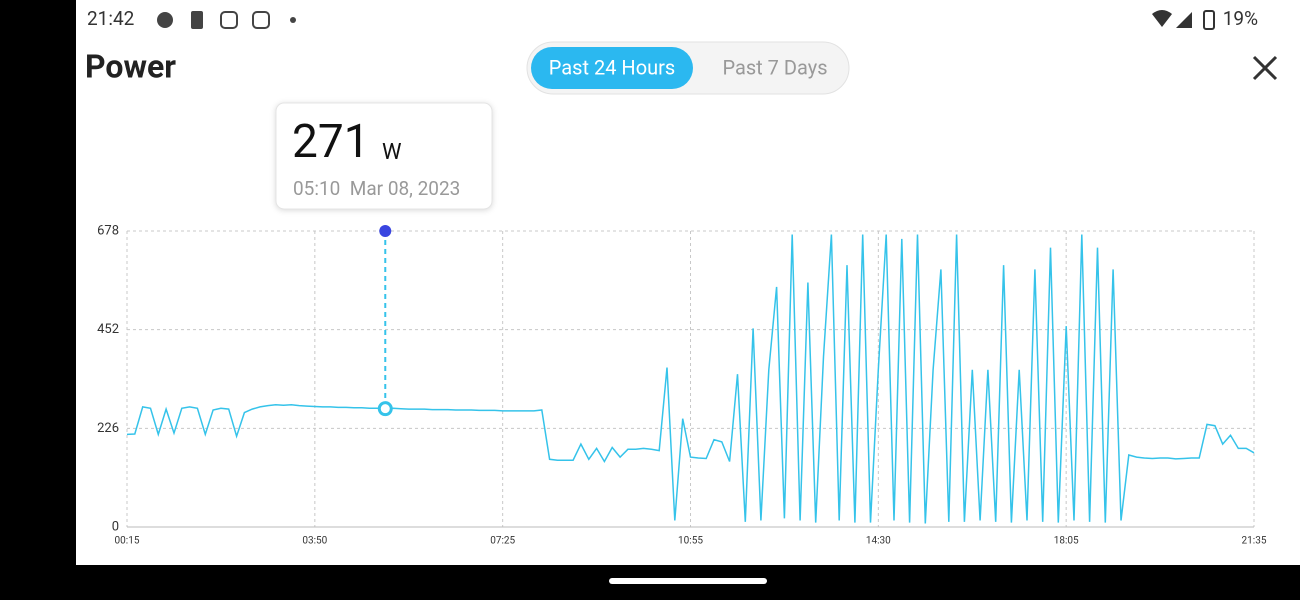 This screenshot has height=600, width=1300. Describe the element at coordinates (688, 581) in the screenshot. I see `nav-handle` at that location.